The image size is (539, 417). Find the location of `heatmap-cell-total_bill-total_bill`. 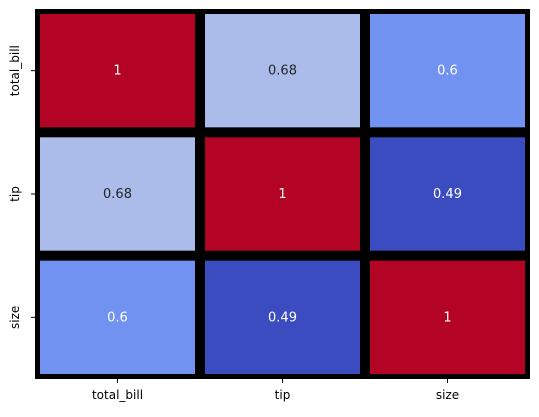

heatmap-cell-total_bill-total_bill is located at coordinates (117, 71).